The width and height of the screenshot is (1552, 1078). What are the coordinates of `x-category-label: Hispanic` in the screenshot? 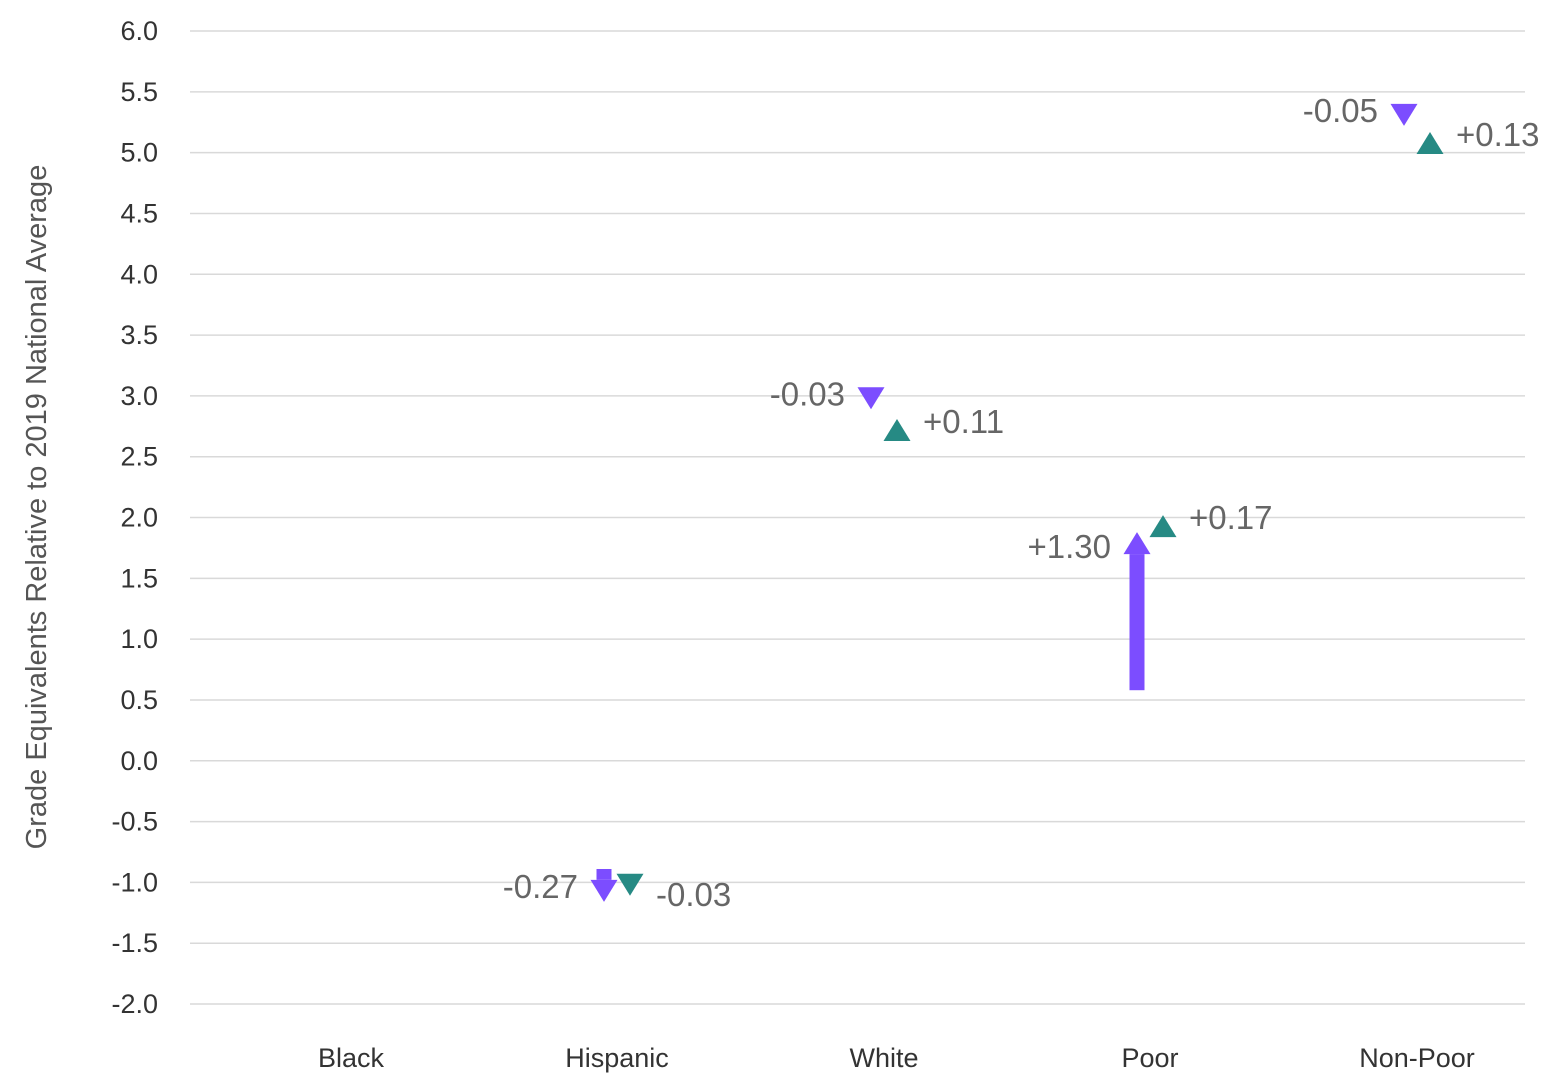 It's located at (617, 1058).